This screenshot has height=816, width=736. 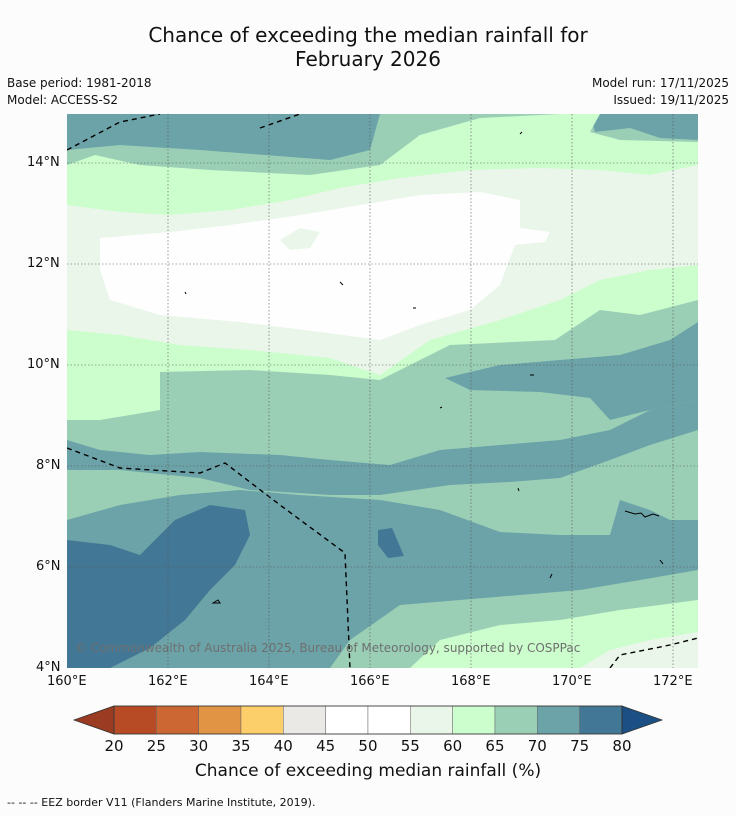 What do you see at coordinates (642, 720) in the screenshot?
I see `colorbar-extend-high` at bounding box center [642, 720].